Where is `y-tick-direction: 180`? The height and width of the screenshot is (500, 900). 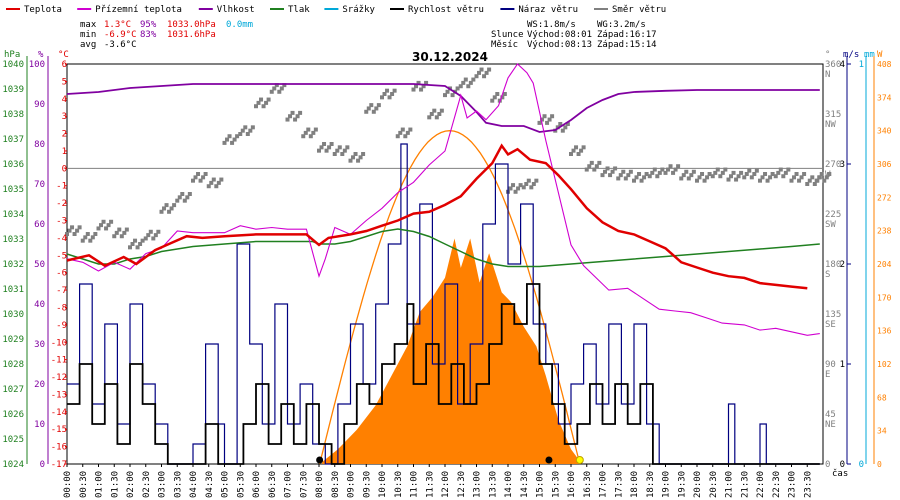 y-tick-direction: 180 is located at coordinates (833, 265).